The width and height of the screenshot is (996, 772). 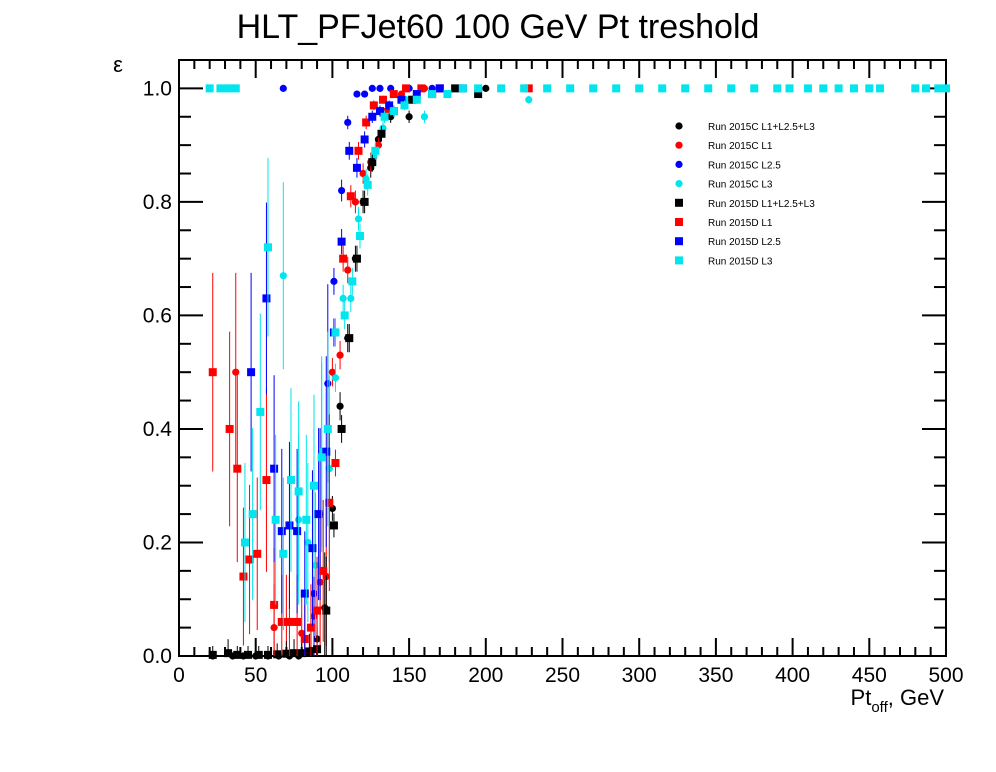 What do you see at coordinates (118, 64) in the screenshot?
I see `y-axis-title: ε` at bounding box center [118, 64].